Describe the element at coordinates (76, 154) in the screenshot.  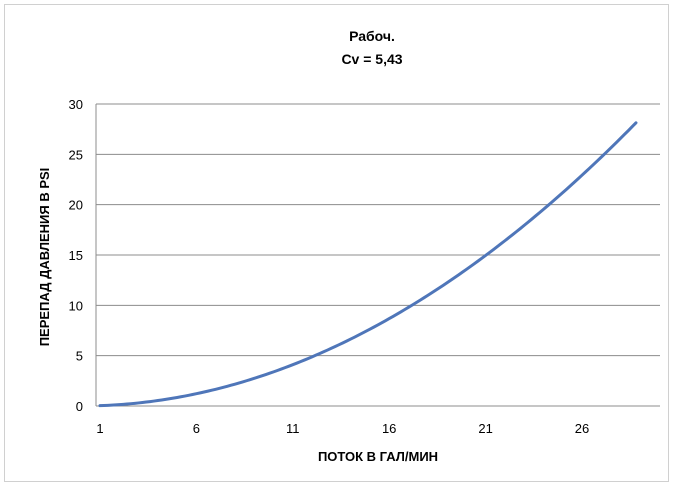
I see `y-tick-label: 25` at that location.